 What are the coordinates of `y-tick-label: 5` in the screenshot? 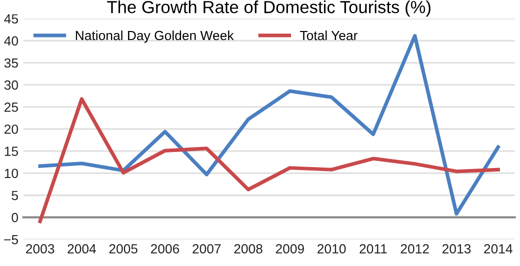 It's located at (15, 195).